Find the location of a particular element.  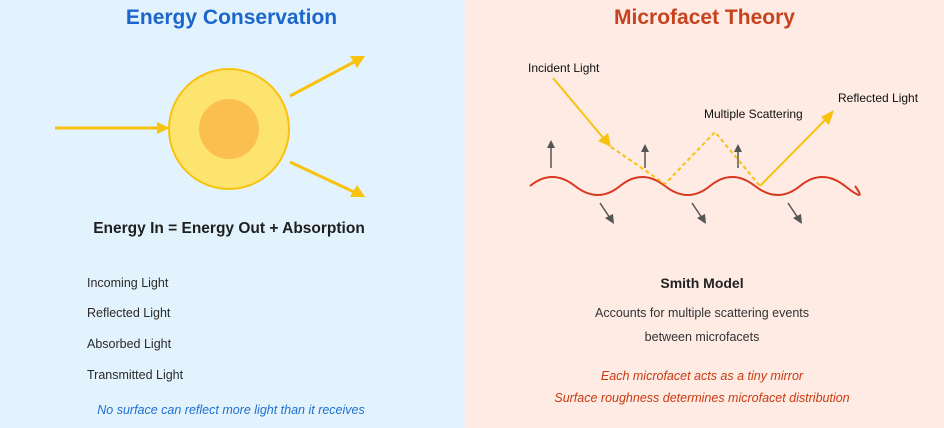

surface-normal-5-head is located at coordinates (701, 219).